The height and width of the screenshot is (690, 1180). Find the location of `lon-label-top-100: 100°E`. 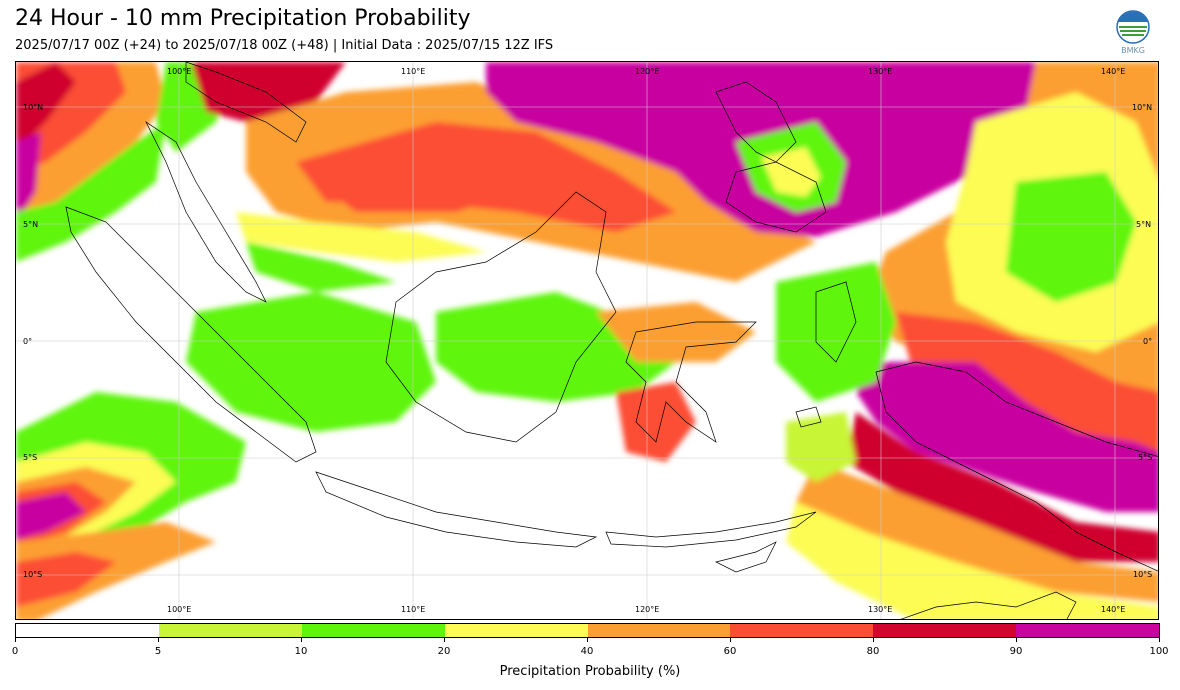

lon-label-top-100: 100°E is located at coordinates (179, 71).